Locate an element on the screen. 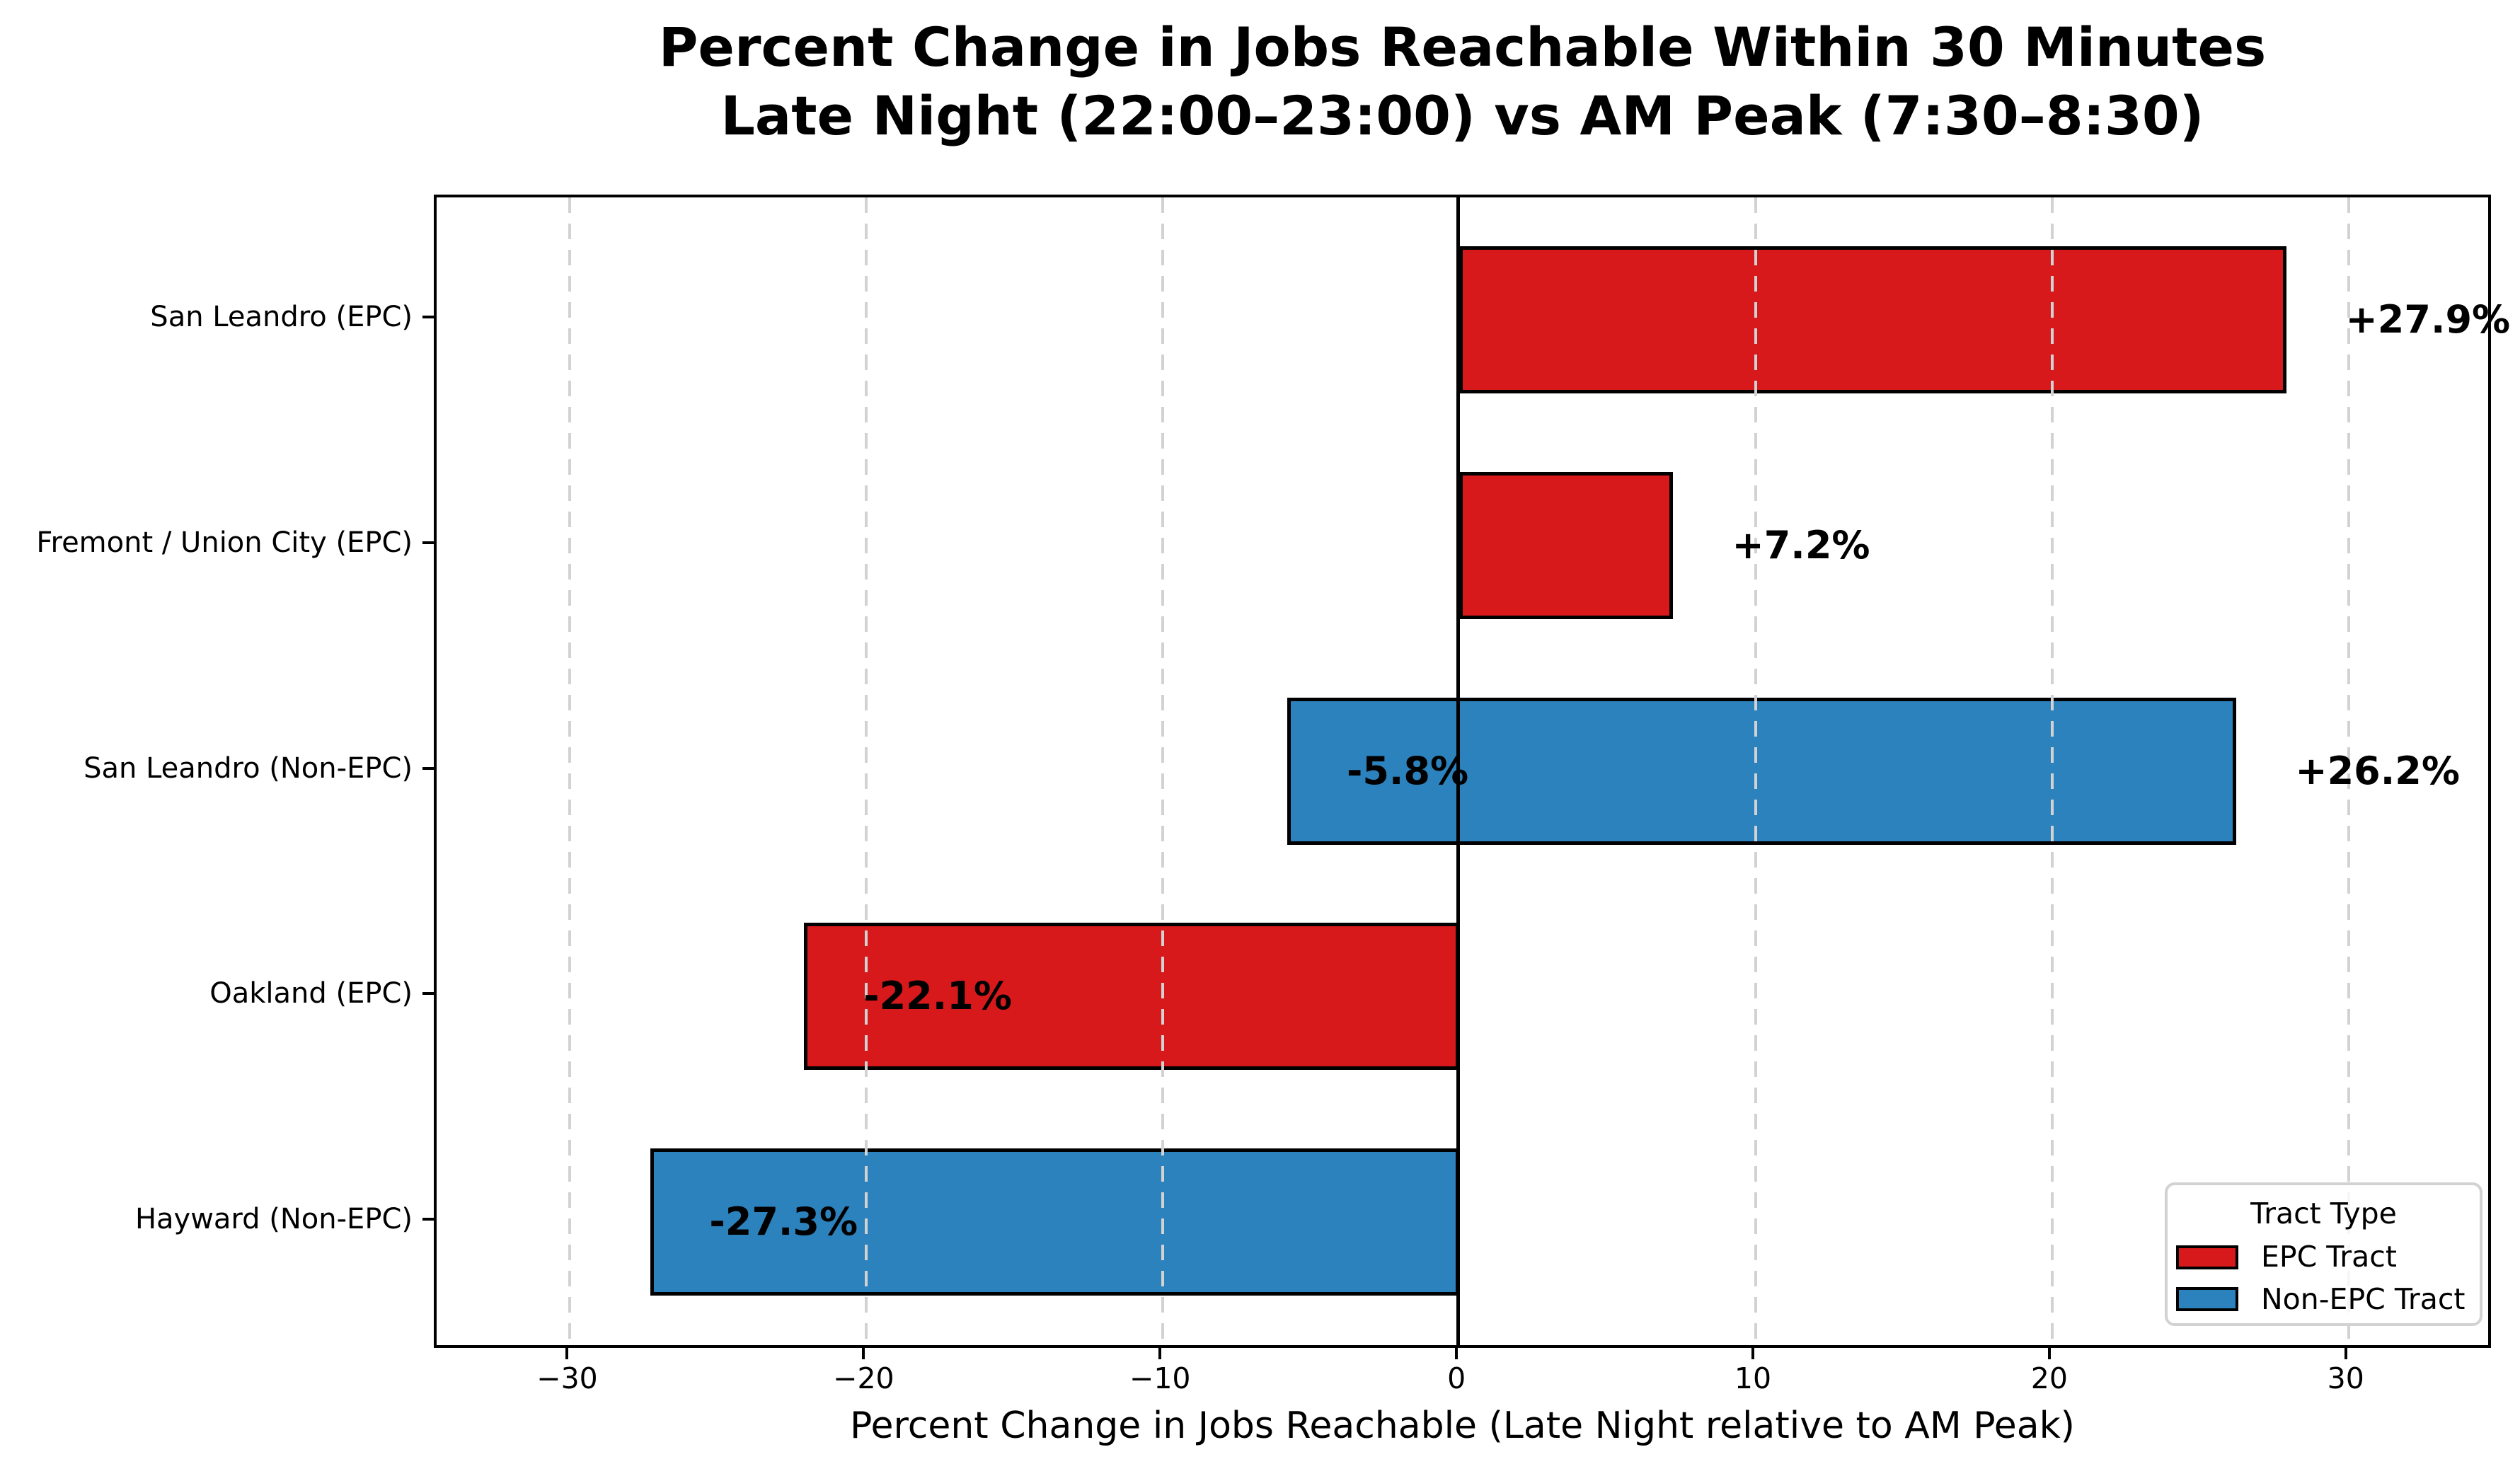 Image resolution: width=2520 pixels, height=1464 pixels. y-axis-label-oakland-epc: Oakland (EPC) is located at coordinates (311, 993).